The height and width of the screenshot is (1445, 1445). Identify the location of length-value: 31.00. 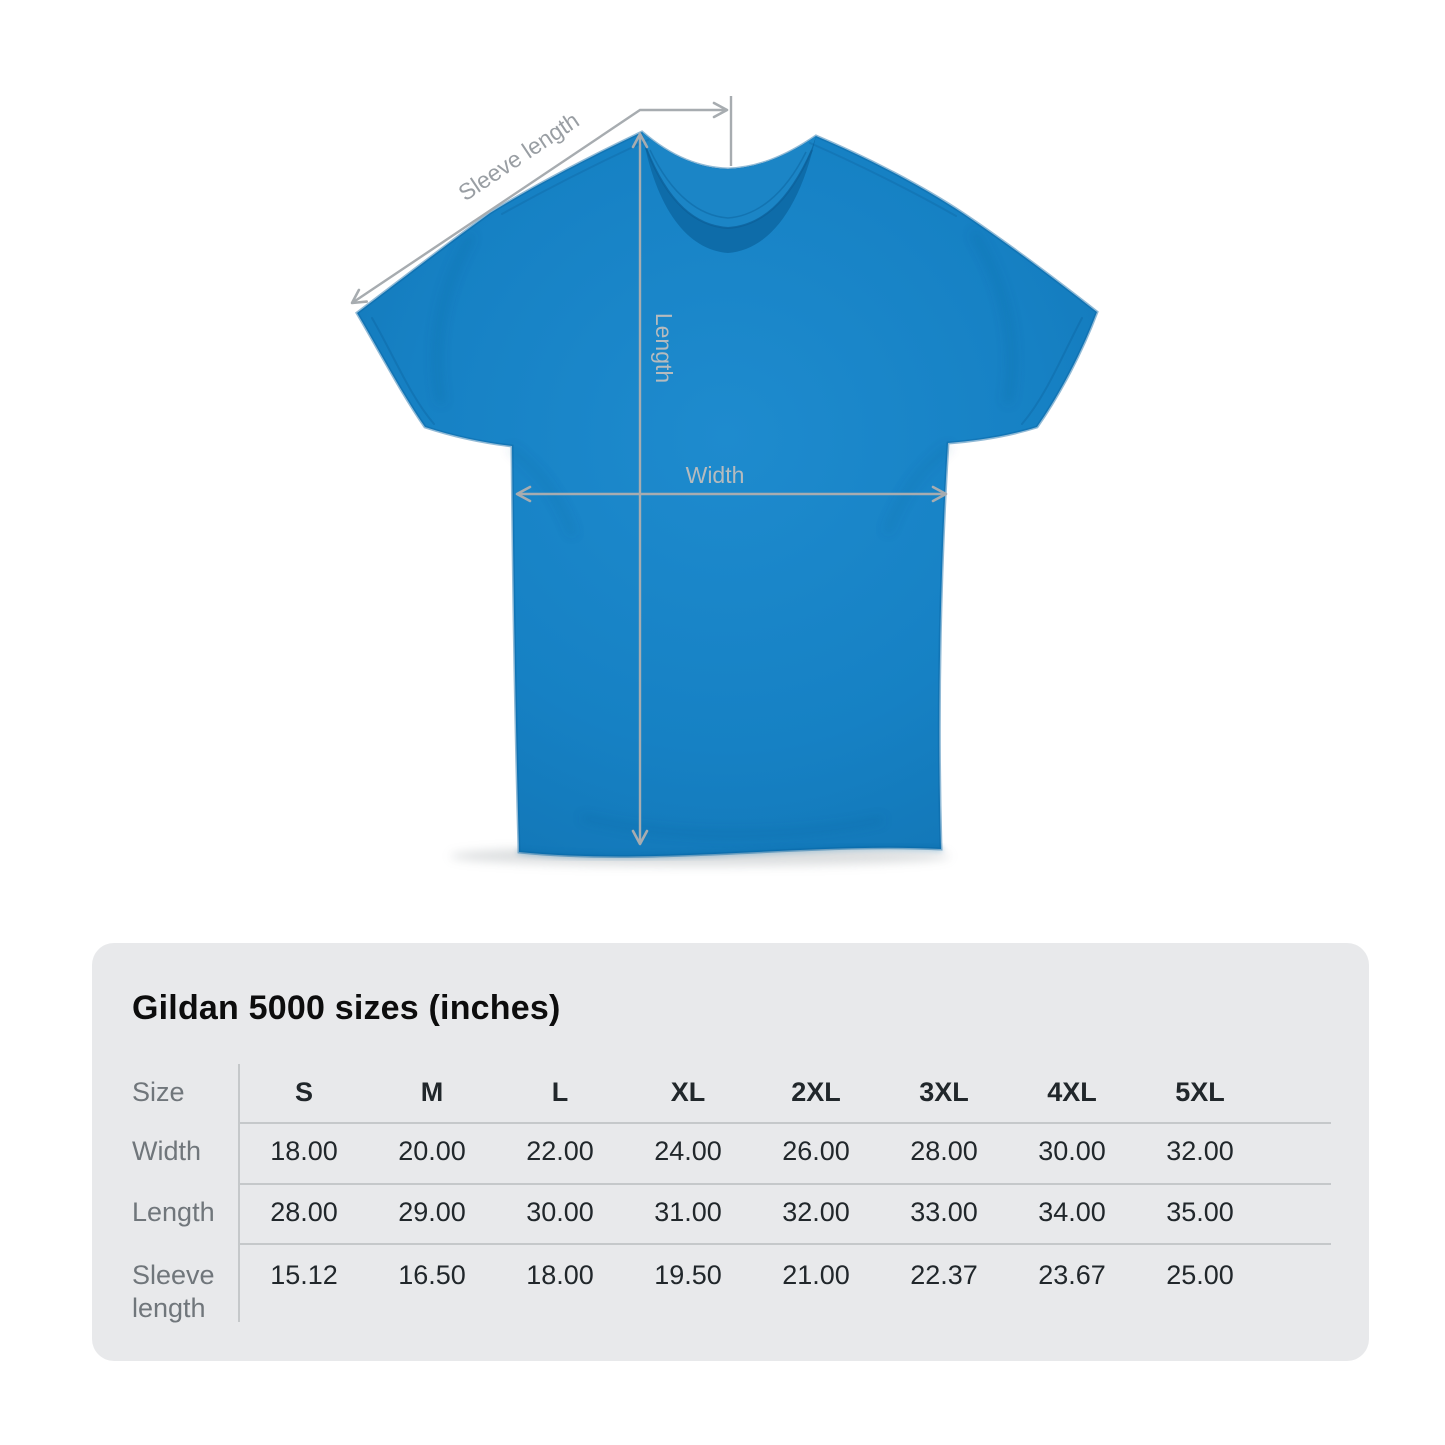
(688, 1211).